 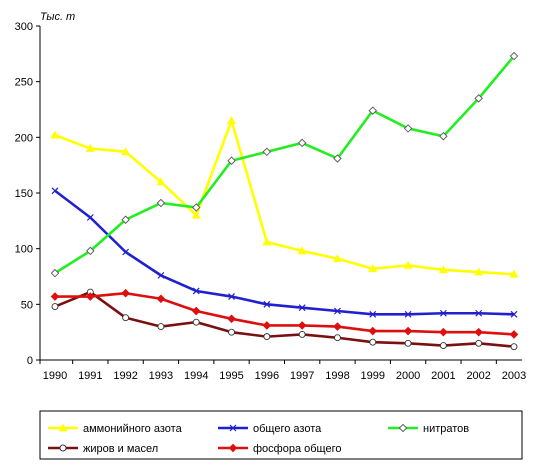 What do you see at coordinates (302, 376) in the screenshot?
I see `x-tick-label: 1997` at bounding box center [302, 376].